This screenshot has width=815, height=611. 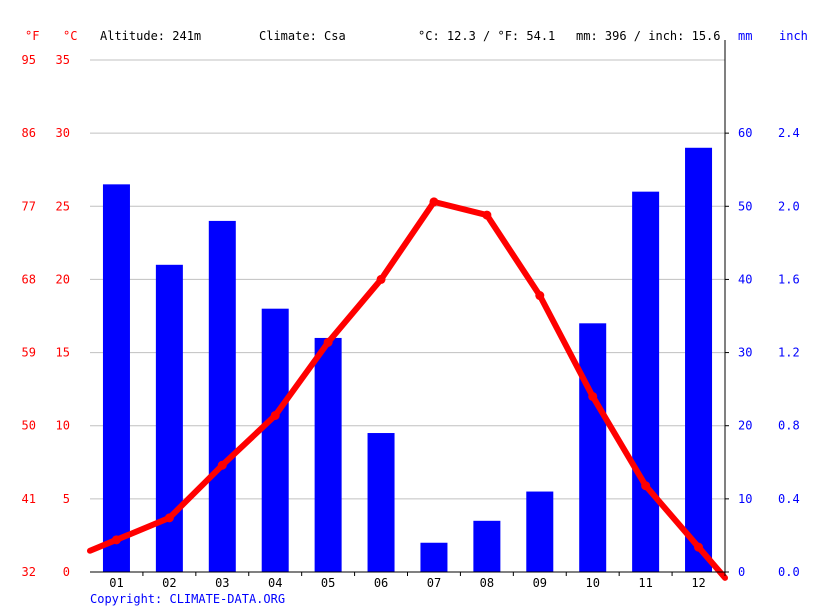 What do you see at coordinates (70, 36) in the screenshot?
I see `unit-celsius-label: °C` at bounding box center [70, 36].